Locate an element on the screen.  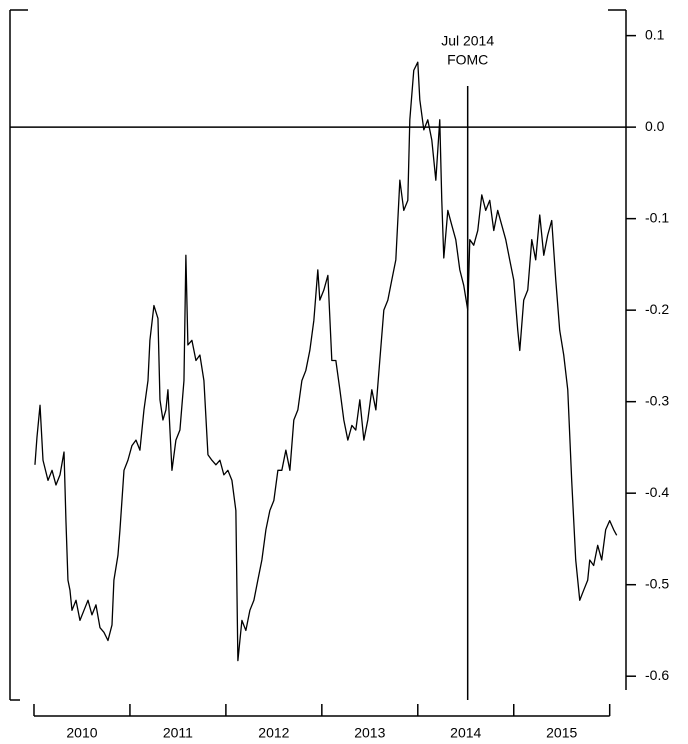
x-tick-label: 2015 is located at coordinates (561, 733).